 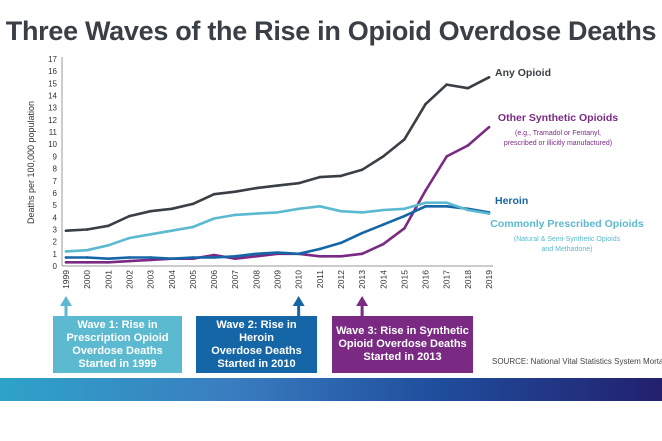 I want to click on x-tick-label: 2010, so click(x=299, y=279).